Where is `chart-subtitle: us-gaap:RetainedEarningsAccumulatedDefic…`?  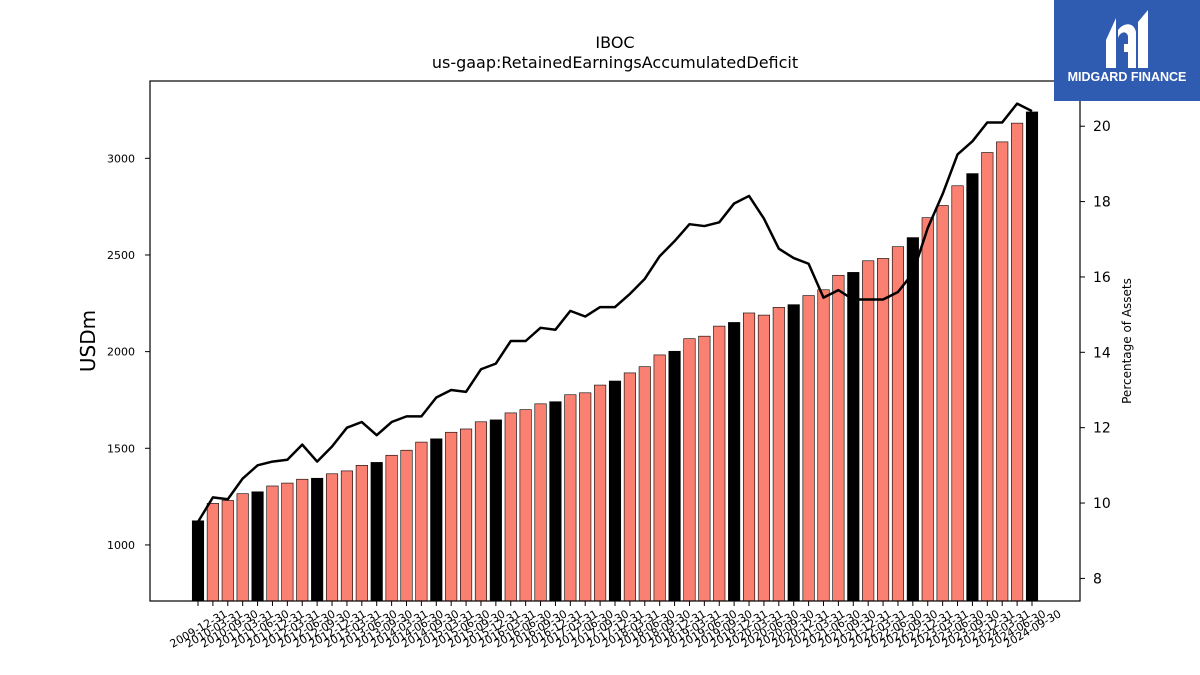 chart-subtitle: us-gaap:RetainedEarningsAccumulatedDefic… is located at coordinates (615, 62).